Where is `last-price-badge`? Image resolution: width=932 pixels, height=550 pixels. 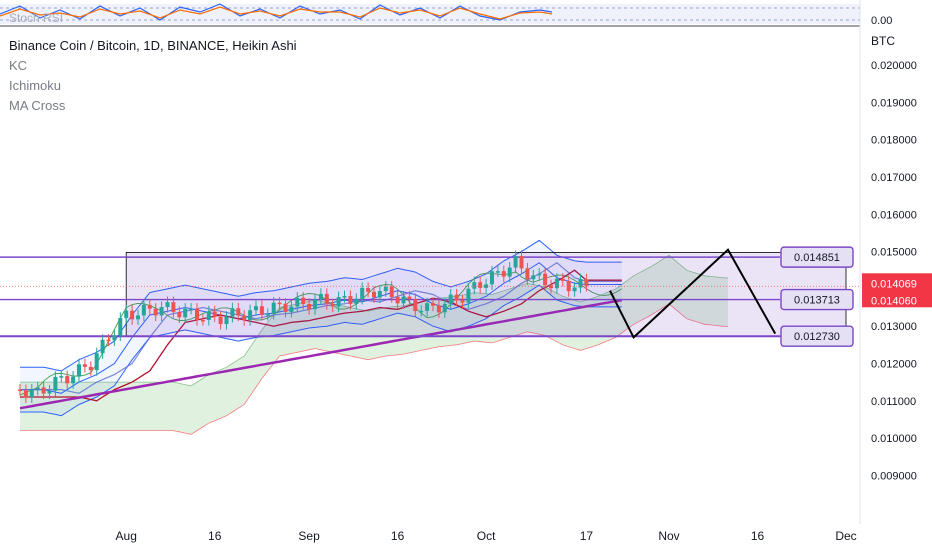 last-price-badge is located at coordinates (897, 290).